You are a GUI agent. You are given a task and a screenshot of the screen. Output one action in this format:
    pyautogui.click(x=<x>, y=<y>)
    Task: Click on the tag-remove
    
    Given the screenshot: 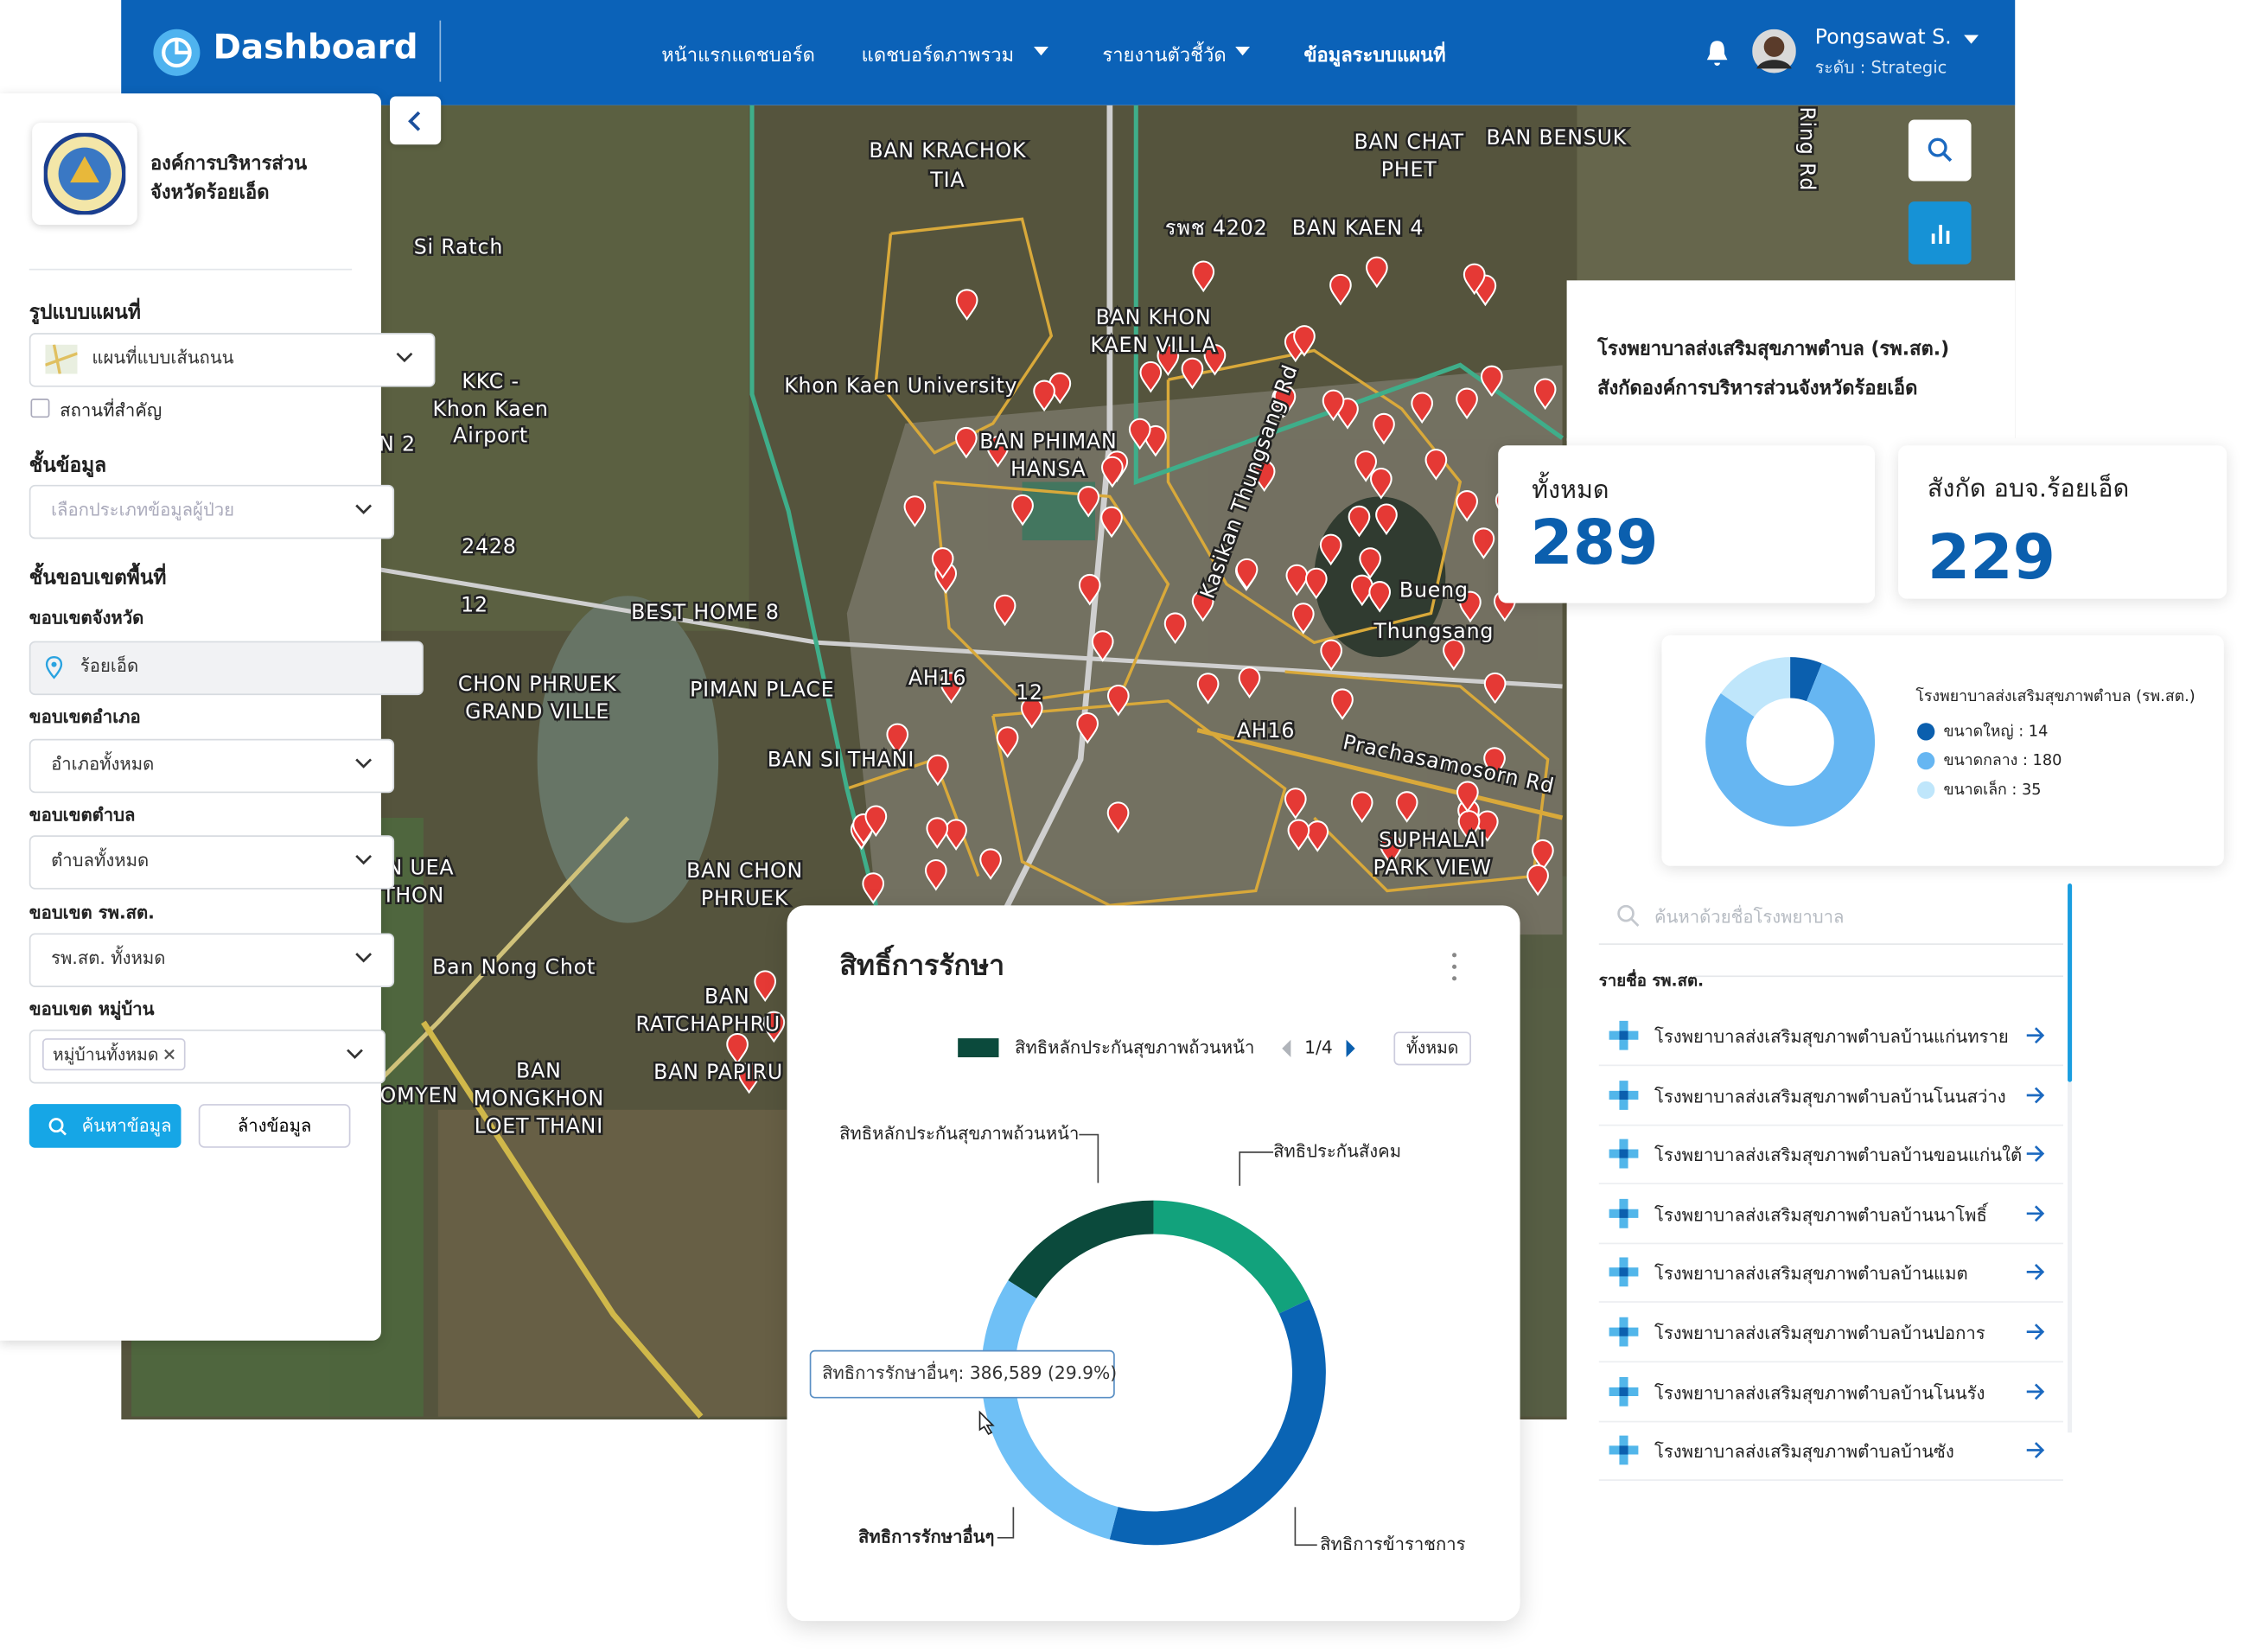 What is the action you would take?
    pyautogui.click(x=170, y=1055)
    